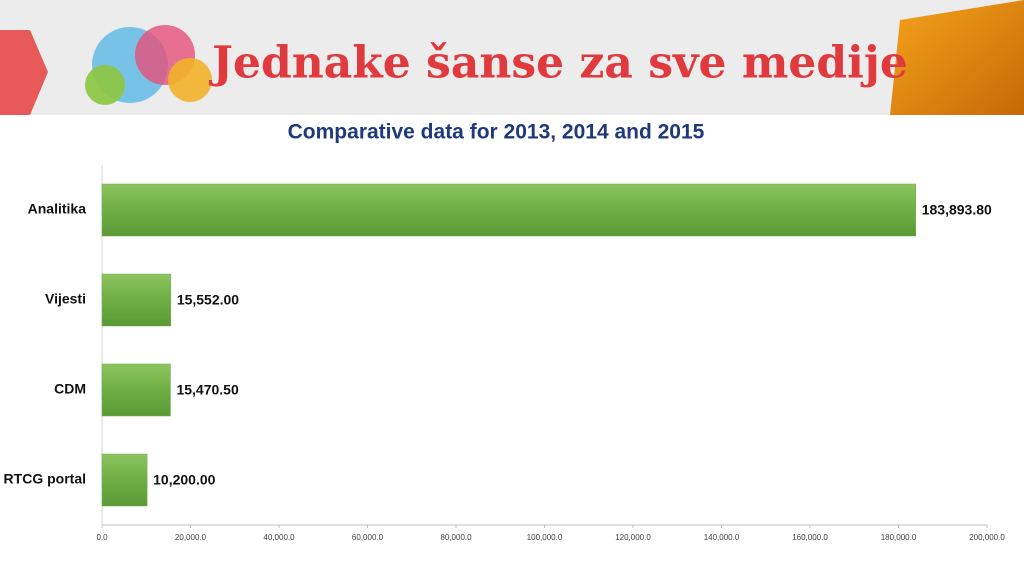  What do you see at coordinates (184, 480) in the screenshot?
I see `value-label: 10,200.00` at bounding box center [184, 480].